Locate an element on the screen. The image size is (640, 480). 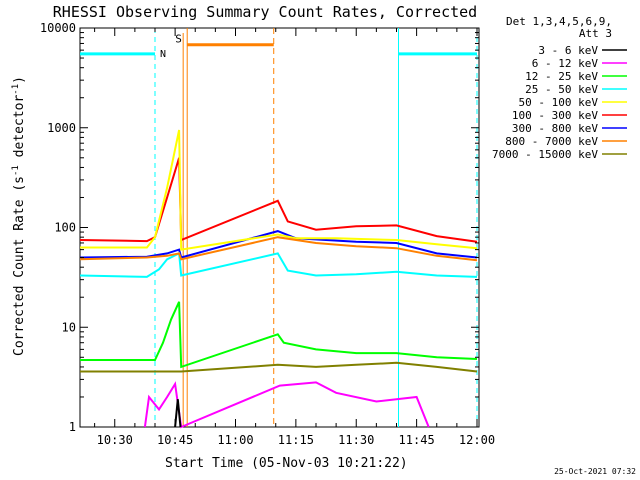
legend-label: 50 - 100 keV is located at coordinates (559, 102).